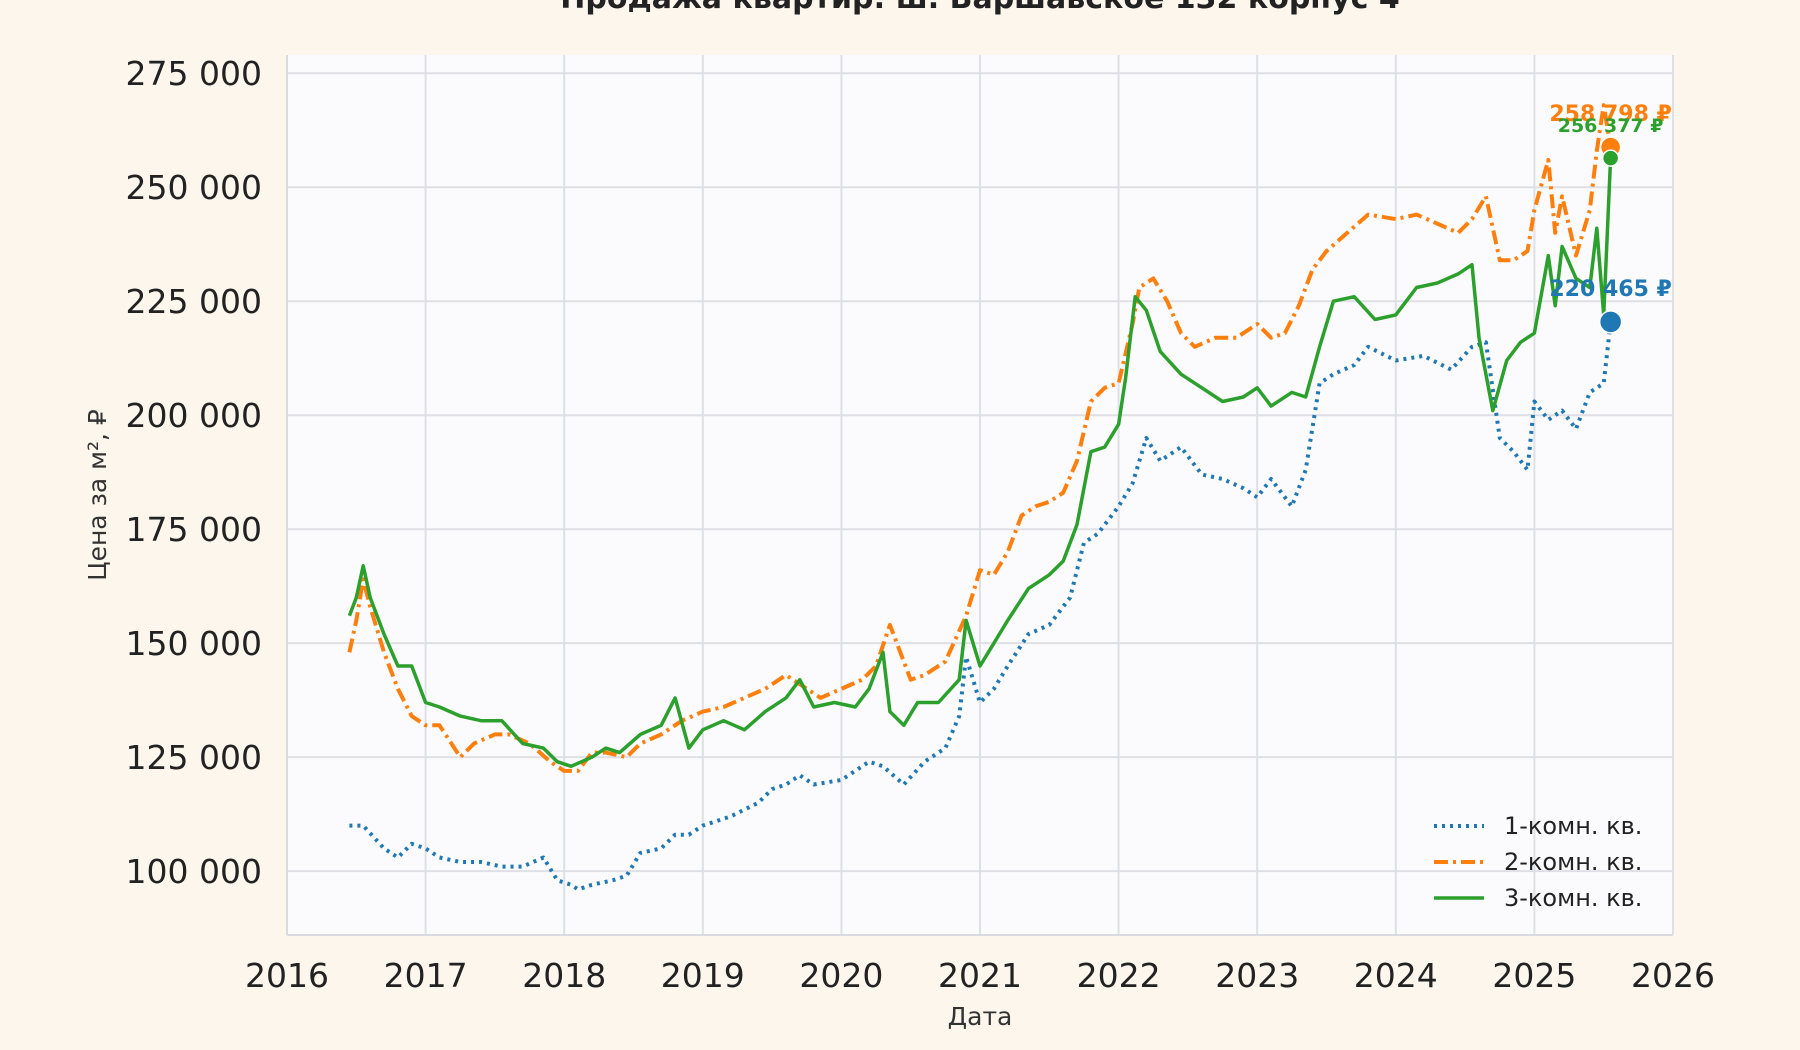 The width and height of the screenshot is (1800, 1050). Describe the element at coordinates (564, 975) in the screenshot. I see `x-tick-label: 2018` at that location.